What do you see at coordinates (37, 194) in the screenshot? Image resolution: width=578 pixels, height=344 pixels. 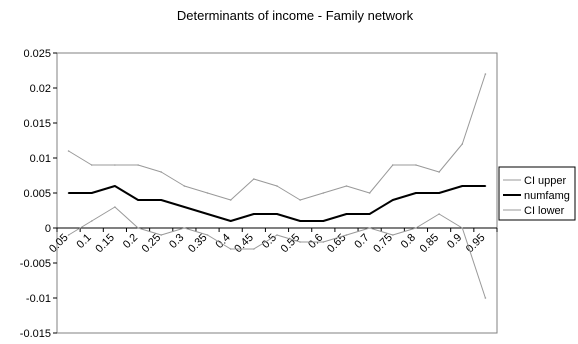 I see `y-tick-label: 0.005` at bounding box center [37, 194].